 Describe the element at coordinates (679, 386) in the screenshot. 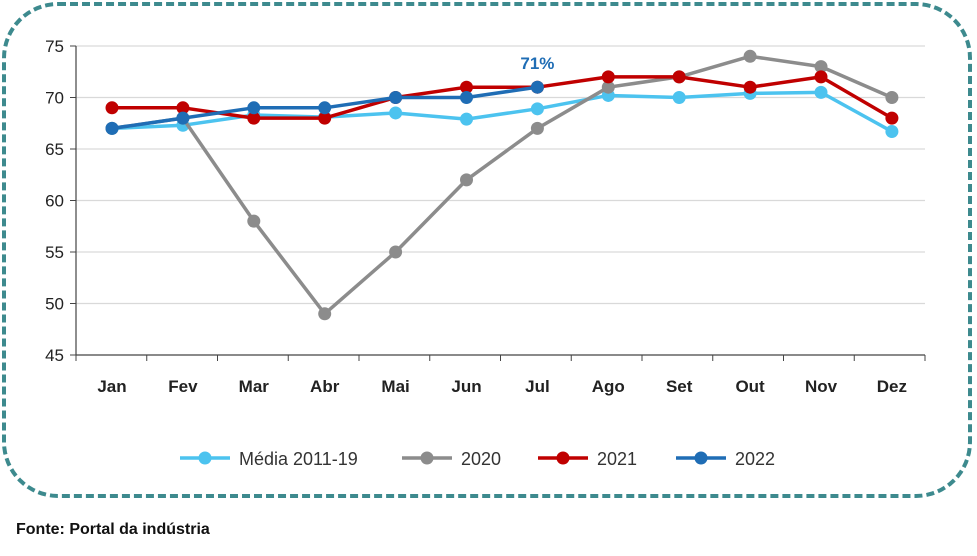

I see `x-tick-label: Set` at that location.